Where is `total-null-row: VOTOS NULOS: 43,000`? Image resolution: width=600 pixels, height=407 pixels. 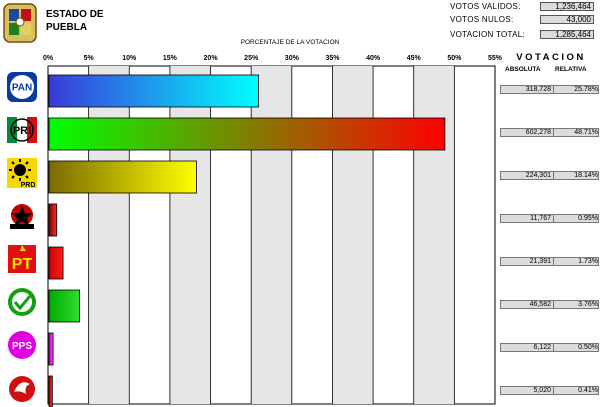 total-null-row: VOTOS NULOS: 43,000 is located at coordinates (523, 20).